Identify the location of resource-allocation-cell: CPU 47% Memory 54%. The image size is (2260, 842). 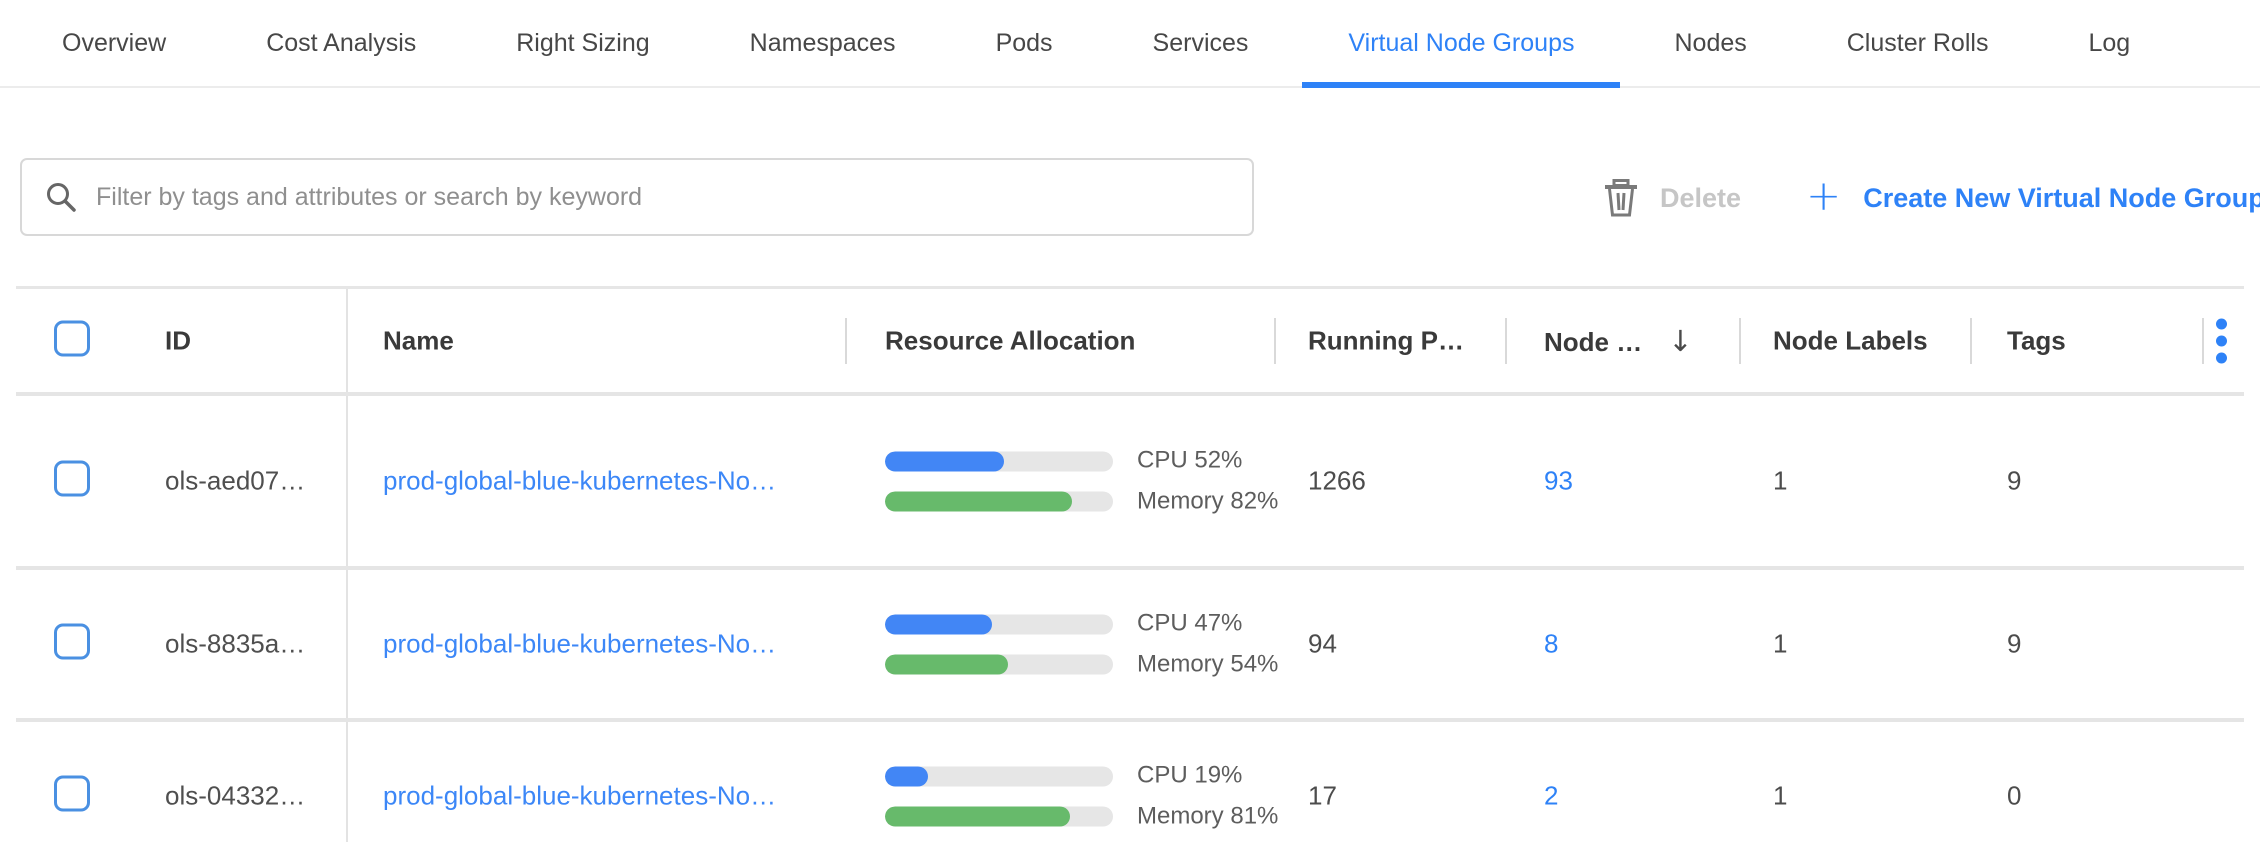
(1081, 644).